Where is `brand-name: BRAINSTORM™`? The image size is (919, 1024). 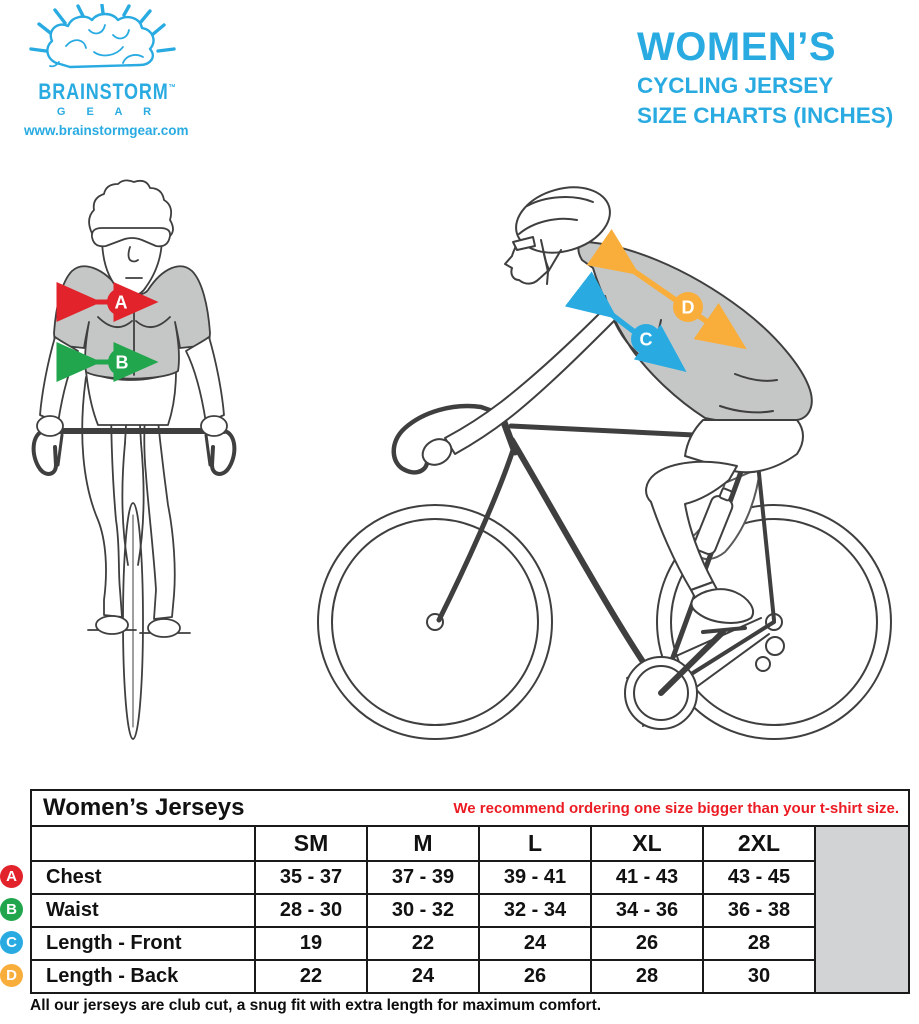
brand-name: BRAINSTORM™ is located at coordinates (107, 91).